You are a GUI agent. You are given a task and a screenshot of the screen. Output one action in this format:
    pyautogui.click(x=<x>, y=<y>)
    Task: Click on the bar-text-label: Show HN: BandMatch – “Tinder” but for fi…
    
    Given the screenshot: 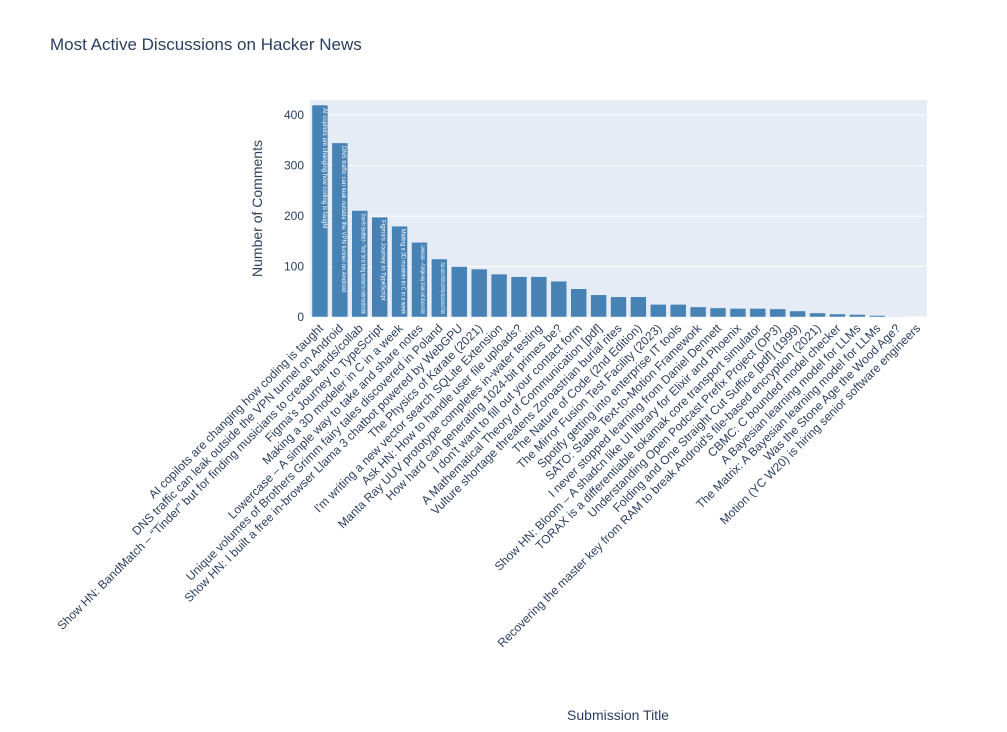 What is the action you would take?
    pyautogui.click(x=363, y=264)
    